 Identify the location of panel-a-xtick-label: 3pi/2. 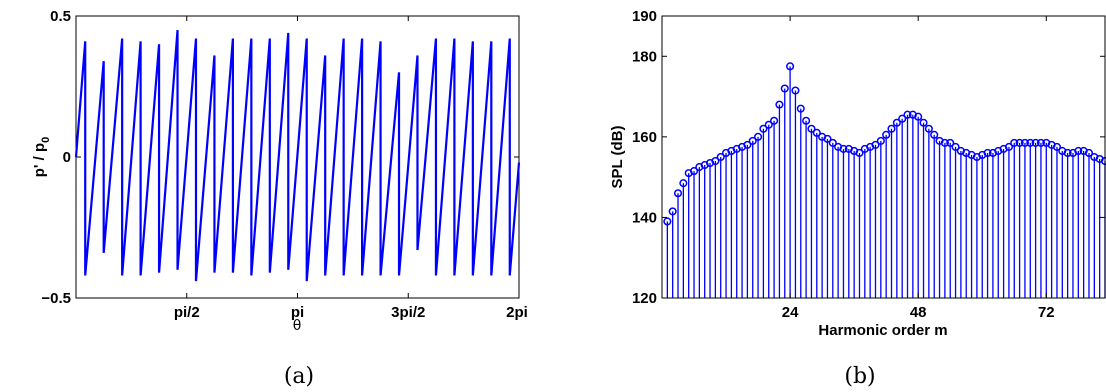
(408, 312).